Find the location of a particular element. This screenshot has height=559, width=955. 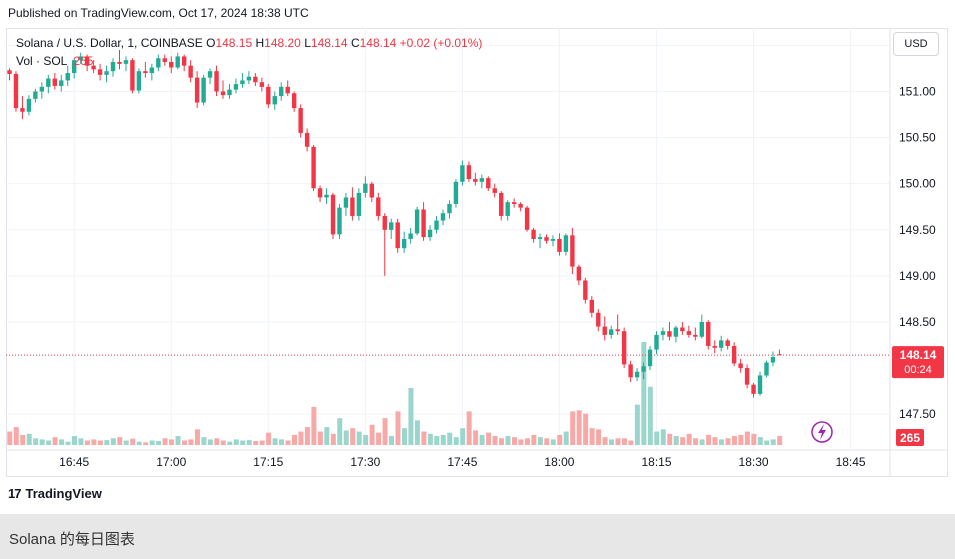

x-tick-label: 16:45 is located at coordinates (74, 462).